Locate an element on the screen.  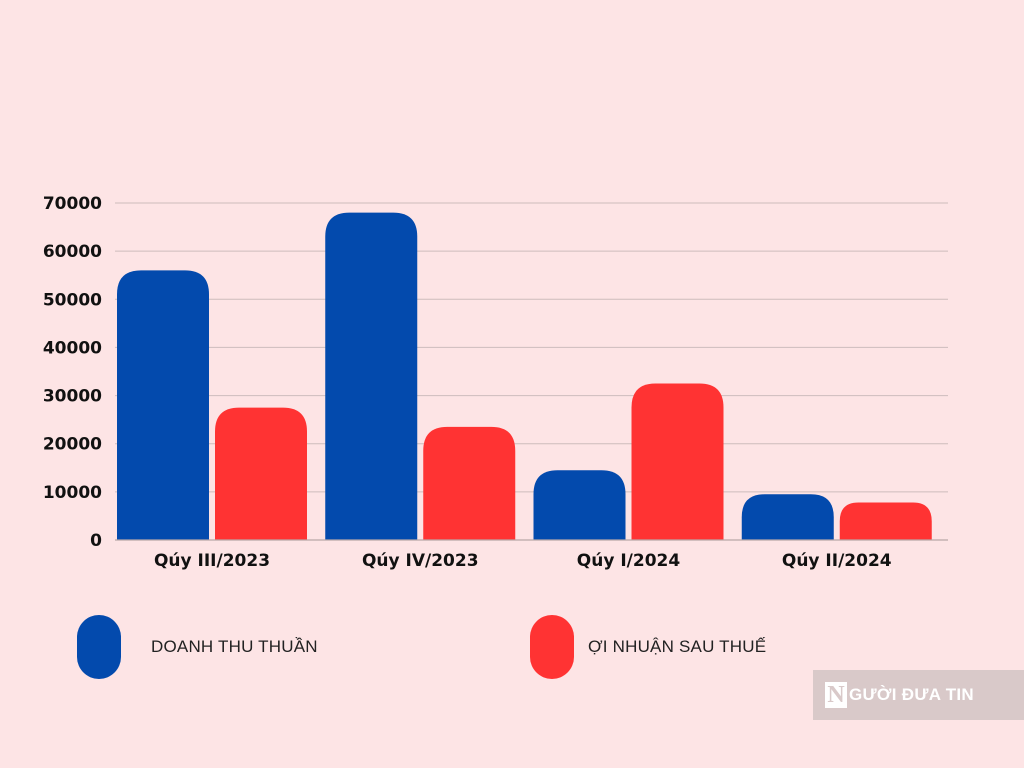
watermark-mark: N is located at coordinates (836, 695).